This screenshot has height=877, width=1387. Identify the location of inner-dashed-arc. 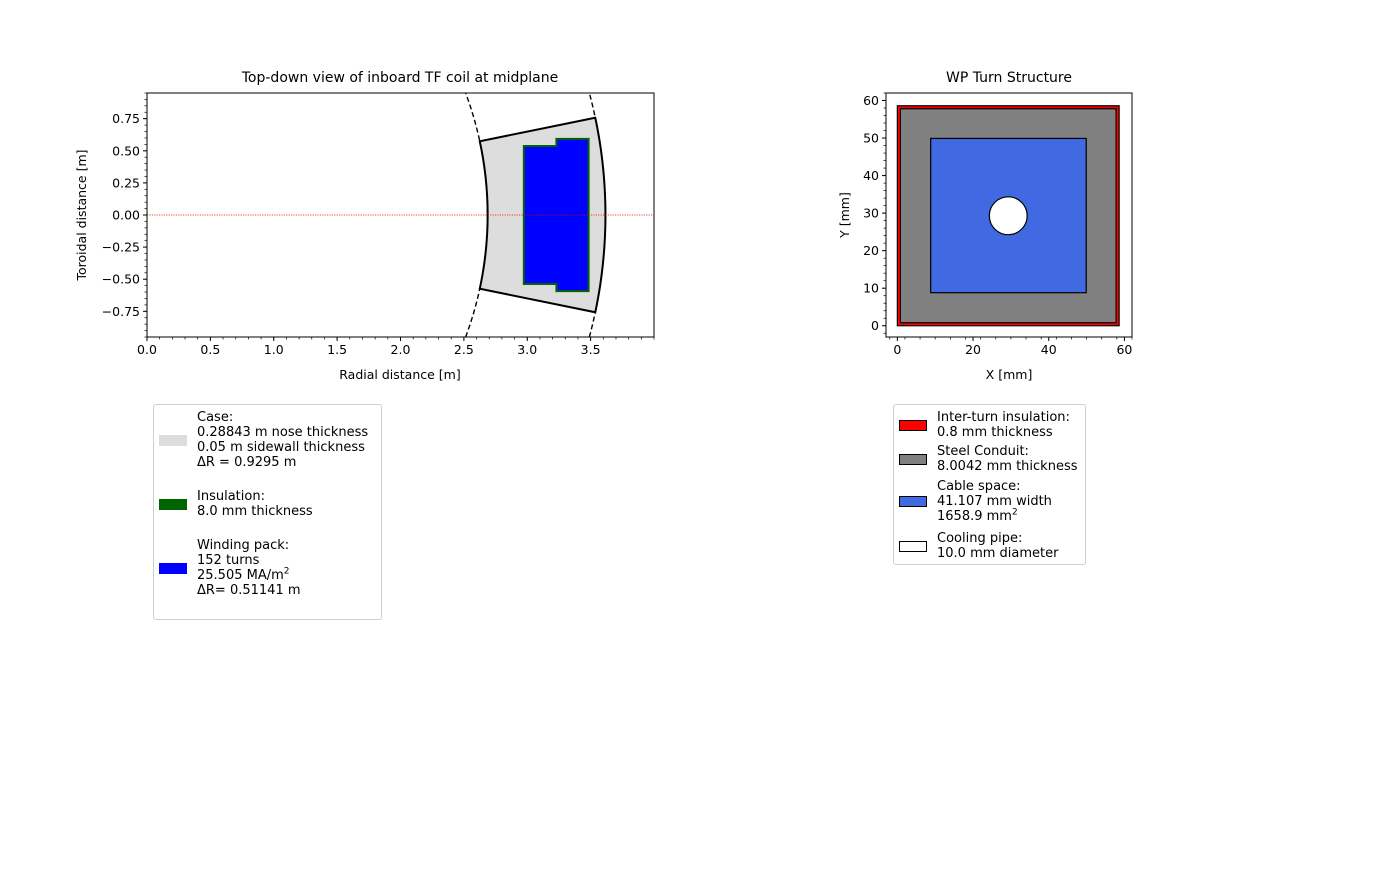
(476, 215).